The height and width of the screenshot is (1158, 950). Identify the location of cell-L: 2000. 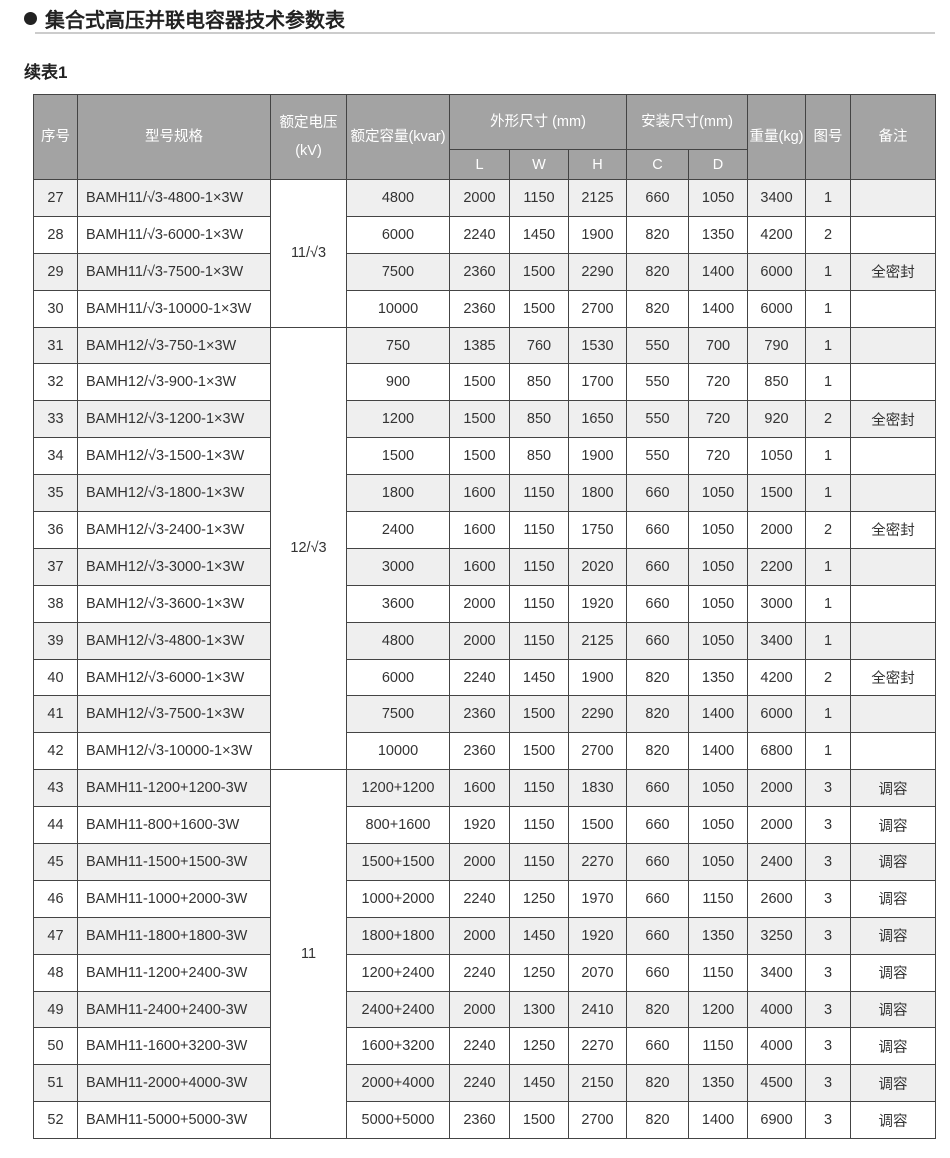
(479, 603).